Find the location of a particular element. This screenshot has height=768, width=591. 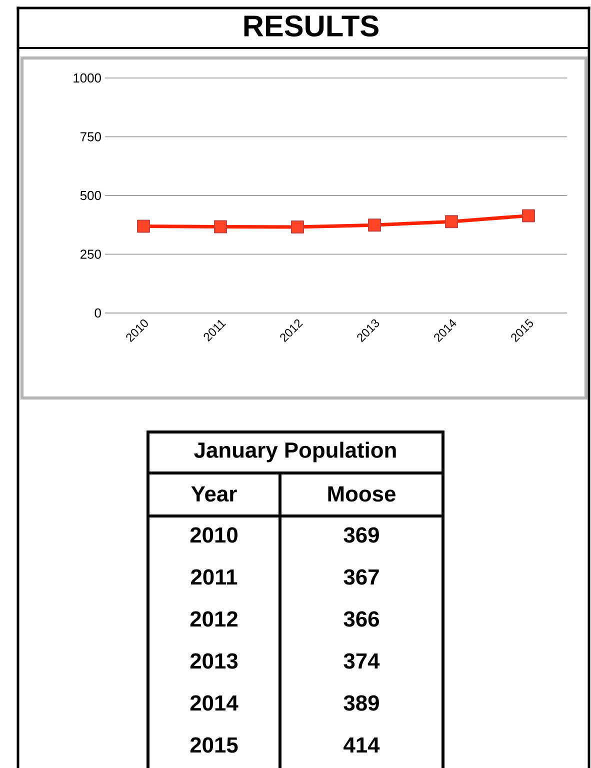

chart-title: RESULTS is located at coordinates (311, 26).